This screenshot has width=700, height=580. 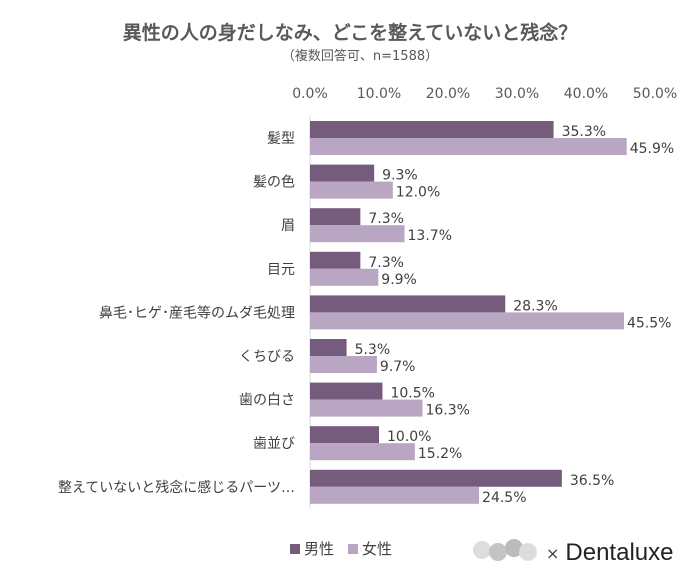 I want to click on data-label: 45.9%, so click(x=652, y=149).